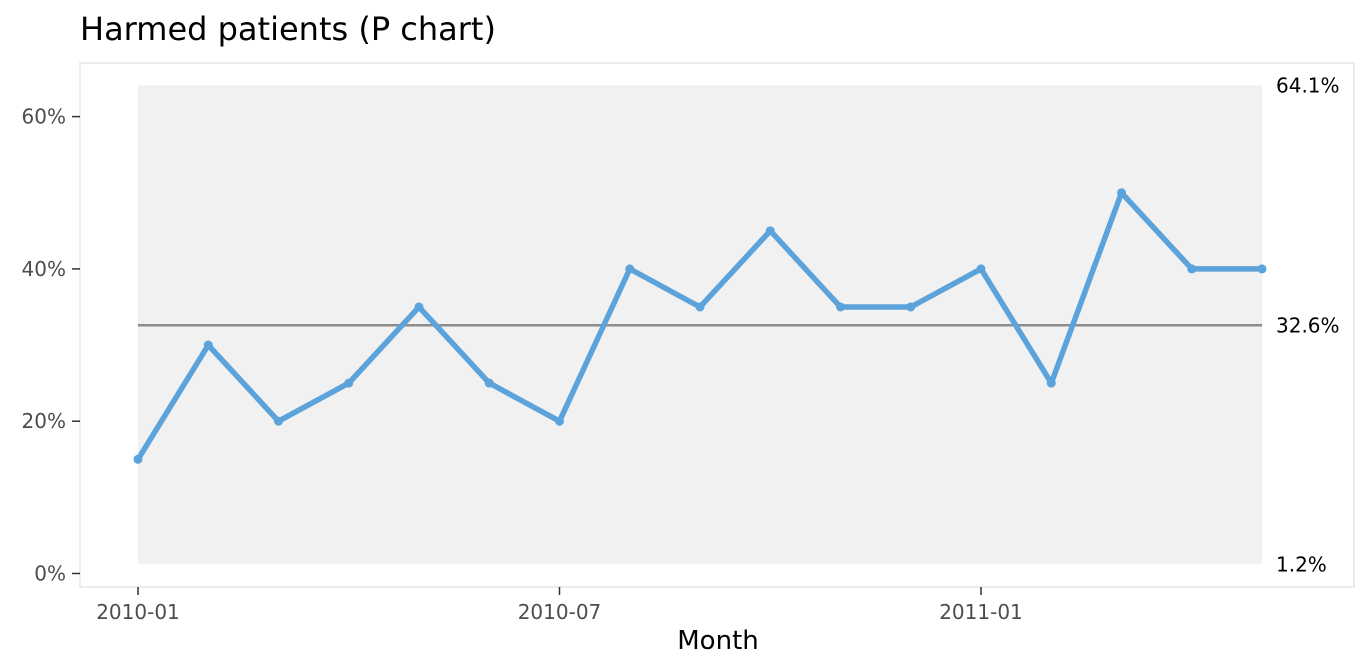  I want to click on center-line-label: 32.6%, so click(1308, 325).